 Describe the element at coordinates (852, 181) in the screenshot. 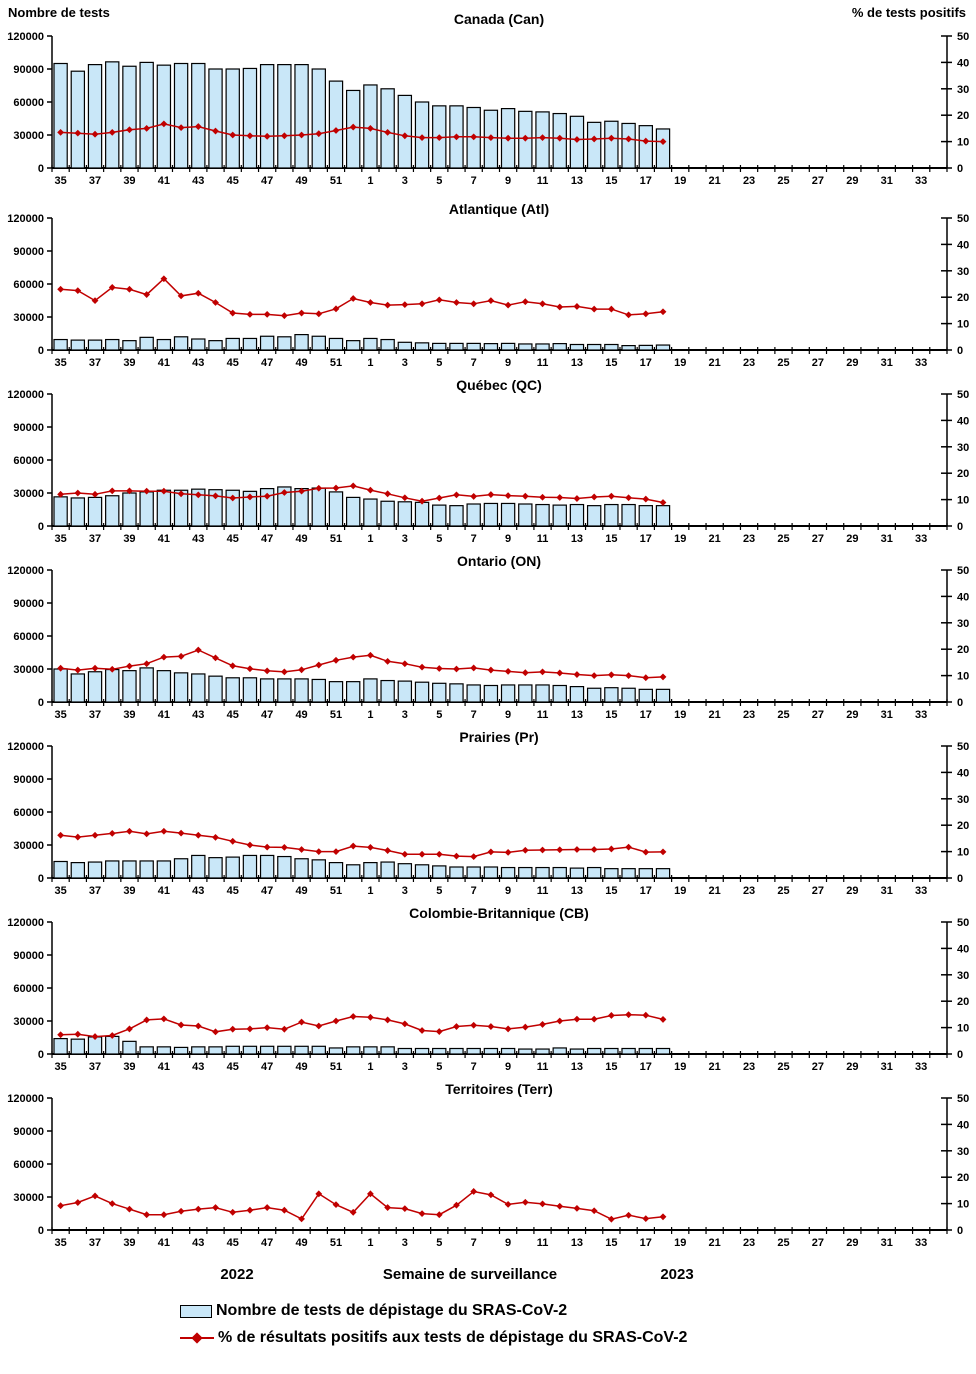

I see `svg-text: 29` at that location.